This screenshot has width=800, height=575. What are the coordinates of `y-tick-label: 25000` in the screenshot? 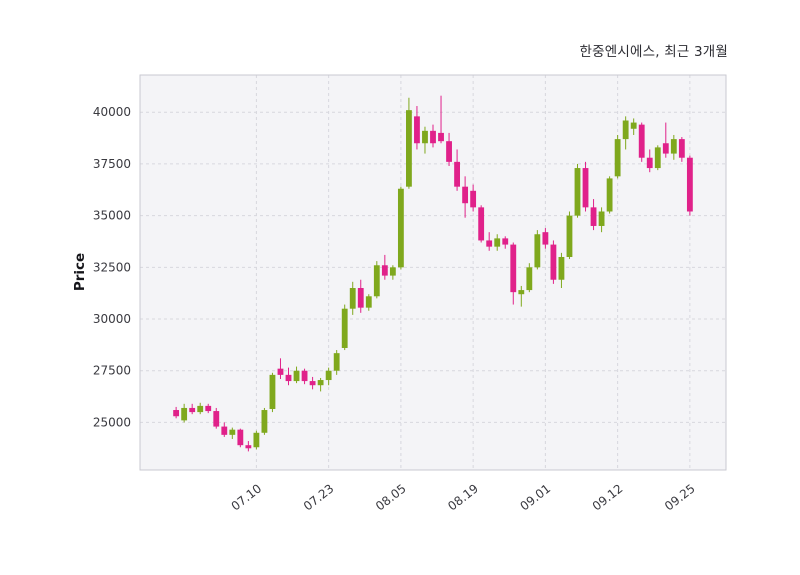 It's located at (112, 422).